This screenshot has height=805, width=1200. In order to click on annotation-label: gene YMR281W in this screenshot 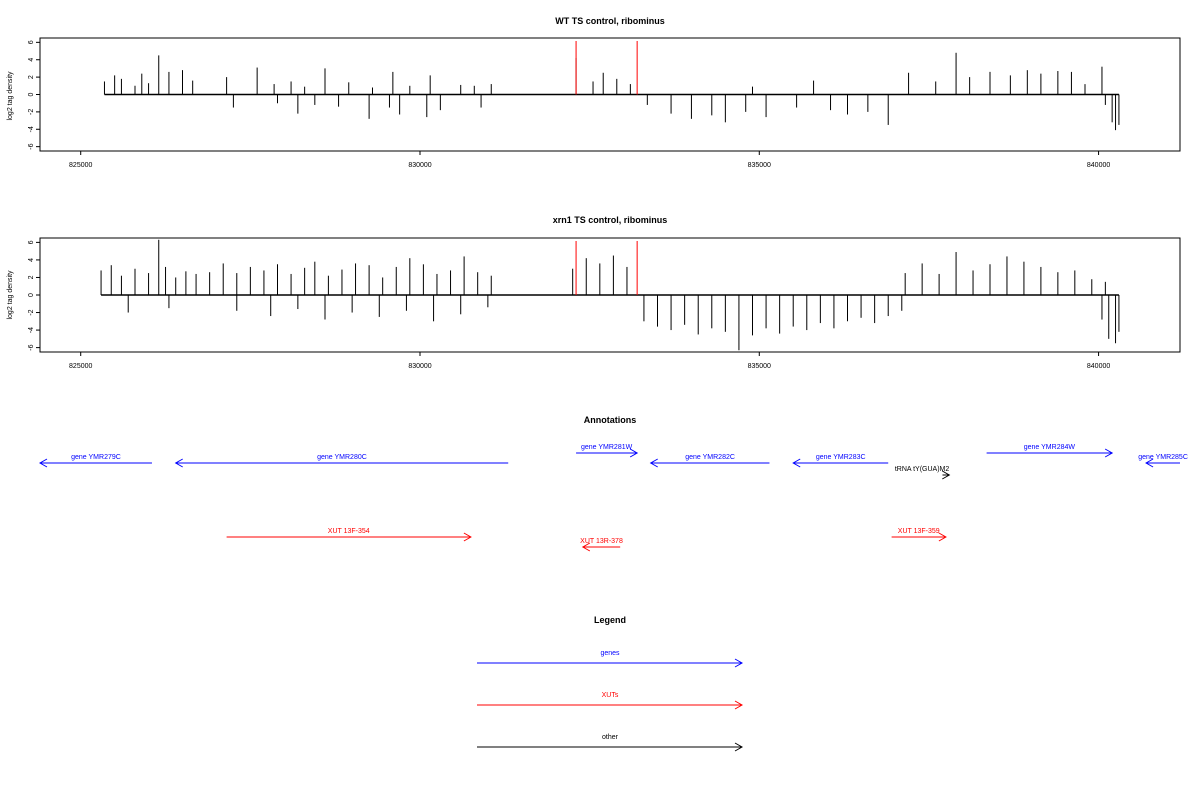, I will do `click(607, 447)`.